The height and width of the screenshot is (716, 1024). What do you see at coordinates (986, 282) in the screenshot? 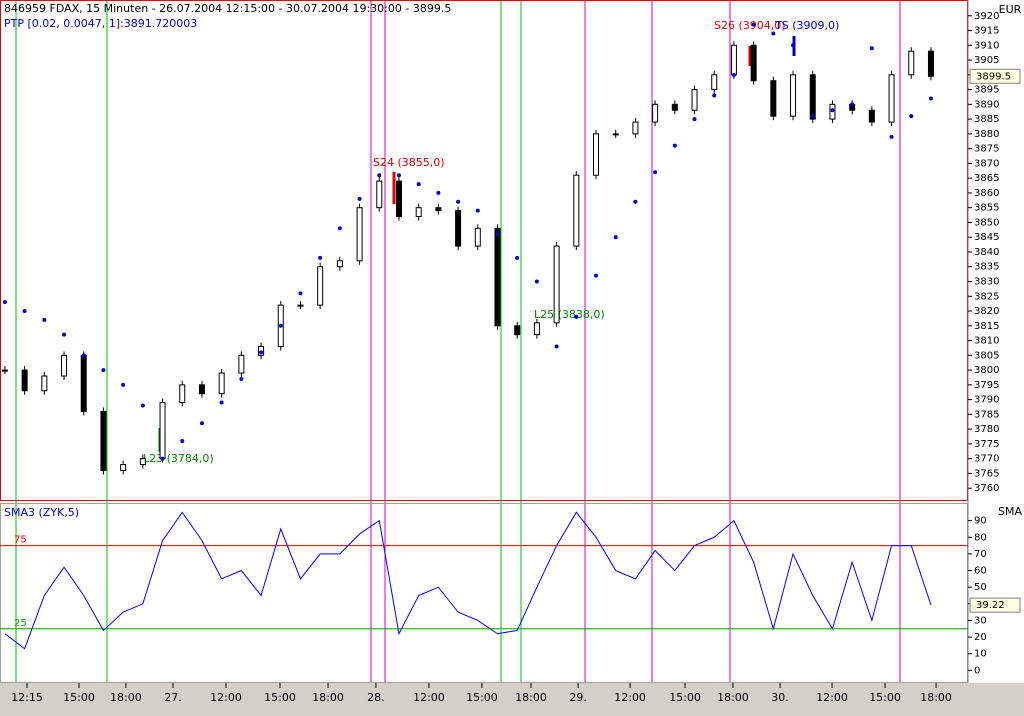
I see `y-tick-label: 3830` at bounding box center [986, 282].